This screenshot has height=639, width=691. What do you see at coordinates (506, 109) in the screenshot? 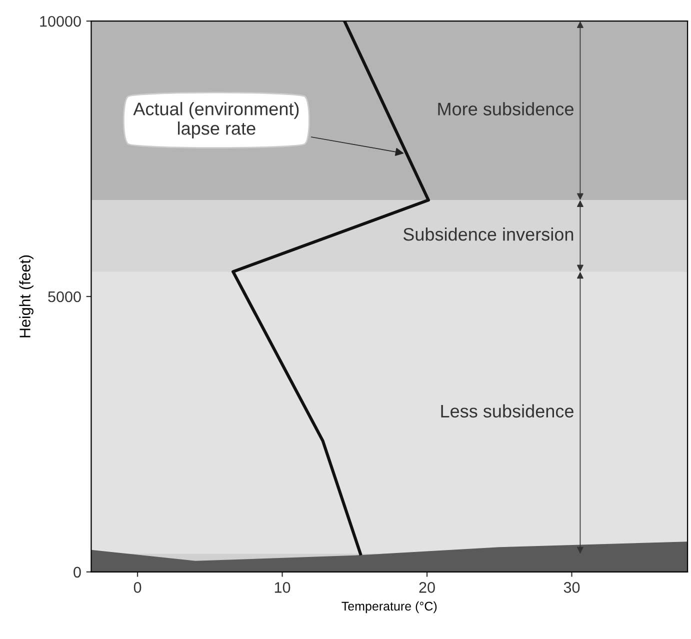
I see `band-label: More subsidence` at bounding box center [506, 109].